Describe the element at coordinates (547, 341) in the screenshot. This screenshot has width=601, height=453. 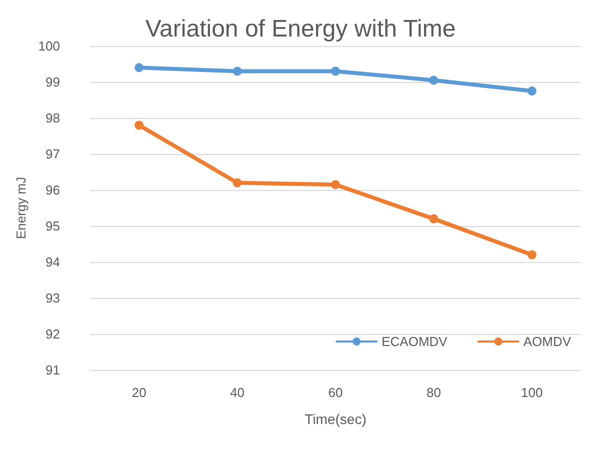
I see `legend-label: AOMDV` at that location.